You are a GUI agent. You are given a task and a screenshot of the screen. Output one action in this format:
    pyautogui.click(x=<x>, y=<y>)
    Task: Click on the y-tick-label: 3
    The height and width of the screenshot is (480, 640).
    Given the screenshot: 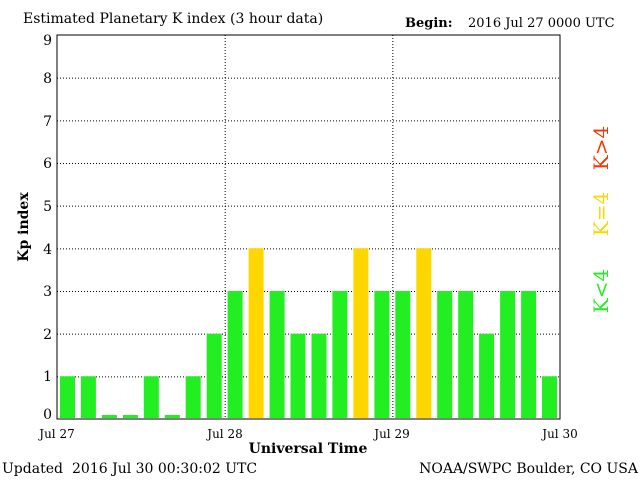 What is the action you would take?
    pyautogui.click(x=47, y=292)
    